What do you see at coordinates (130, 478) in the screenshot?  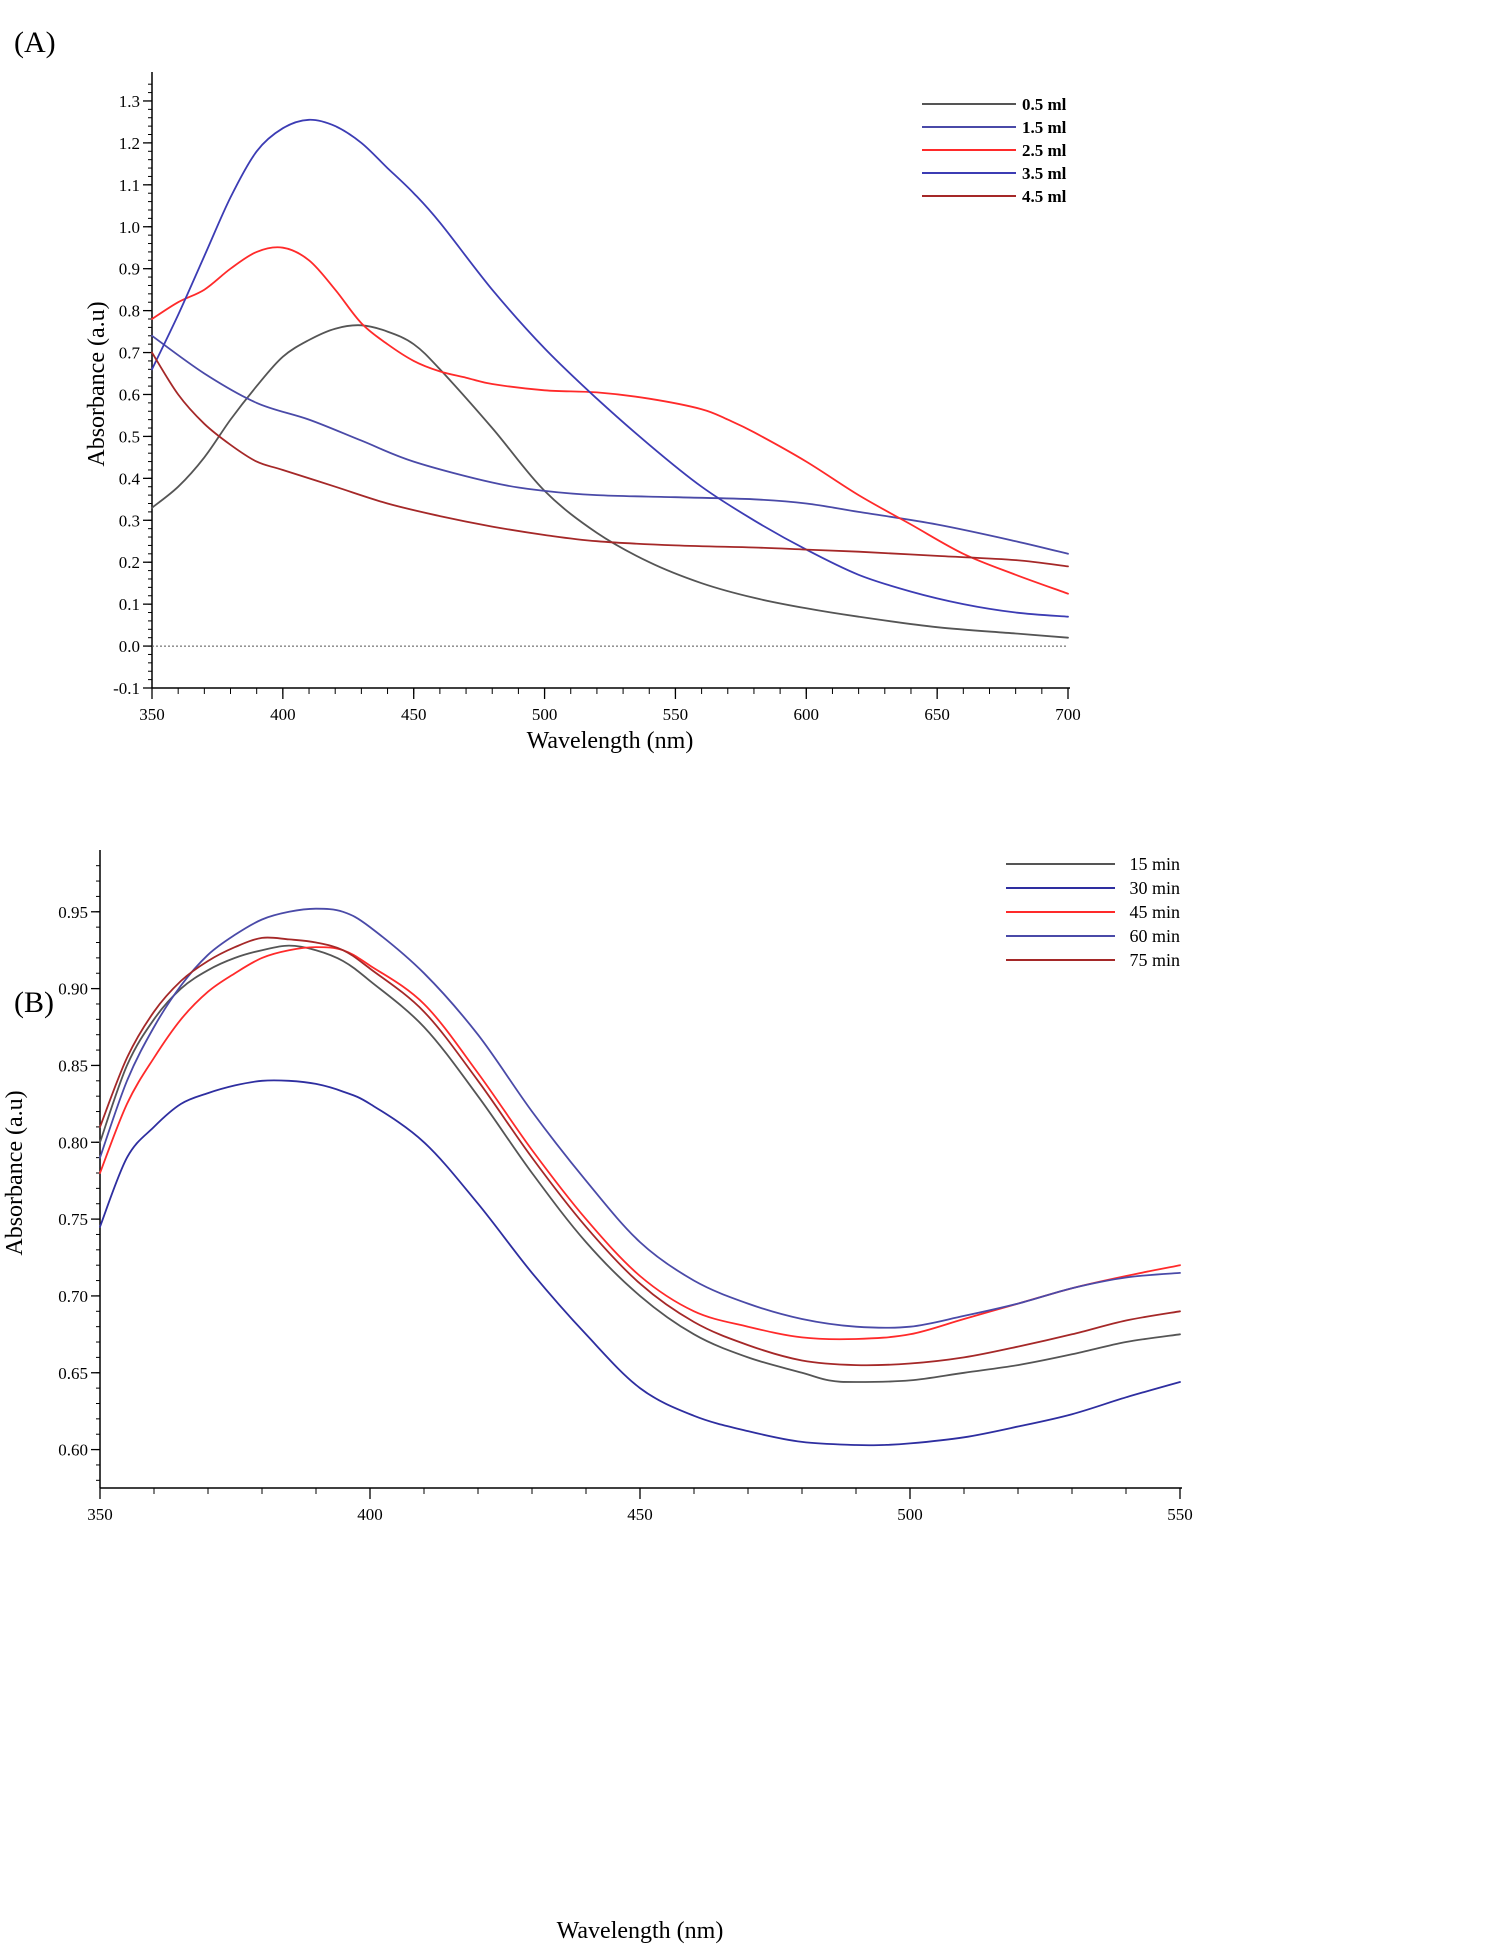 I see `chart-a-y-tick-label: 0.4` at bounding box center [130, 478].